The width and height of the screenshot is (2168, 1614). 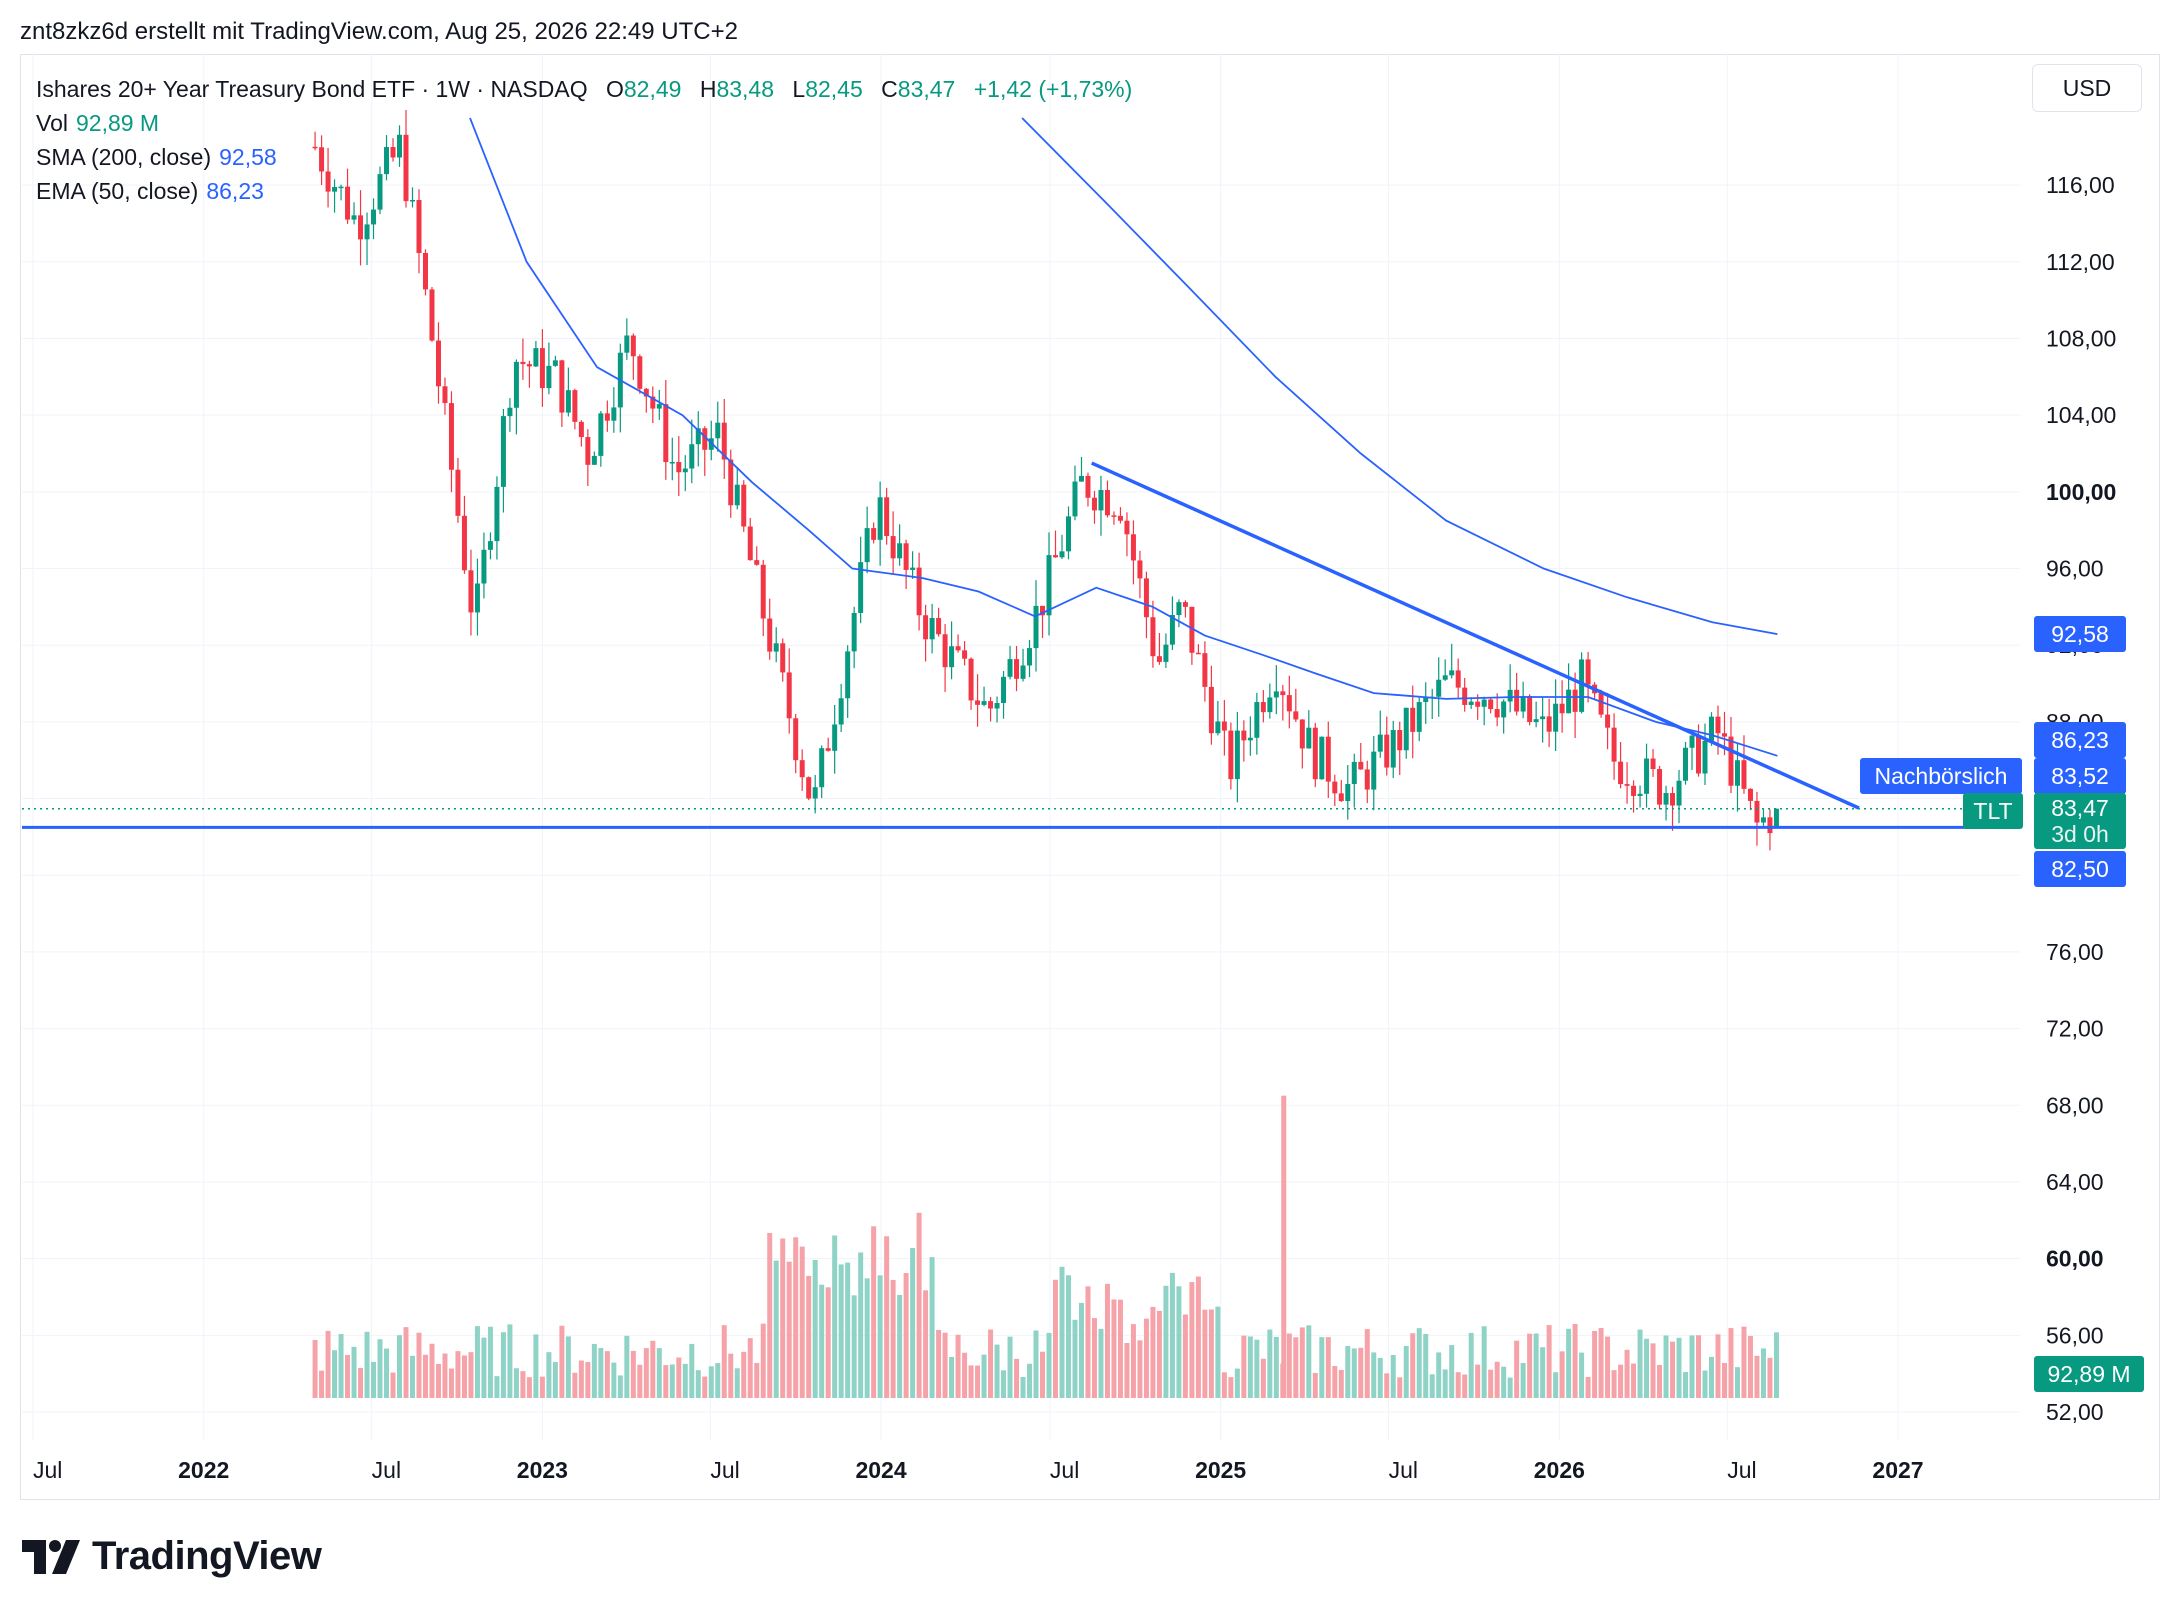 I want to click on post-market-price-tag: 83,52, so click(x=2080, y=776).